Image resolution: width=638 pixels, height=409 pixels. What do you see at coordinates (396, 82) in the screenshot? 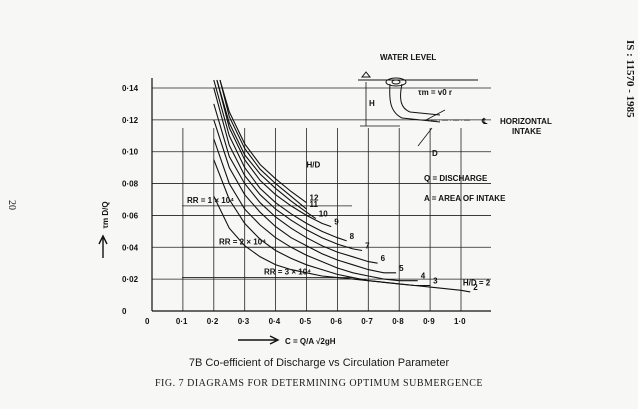
I see `vortex-icon` at bounding box center [396, 82].